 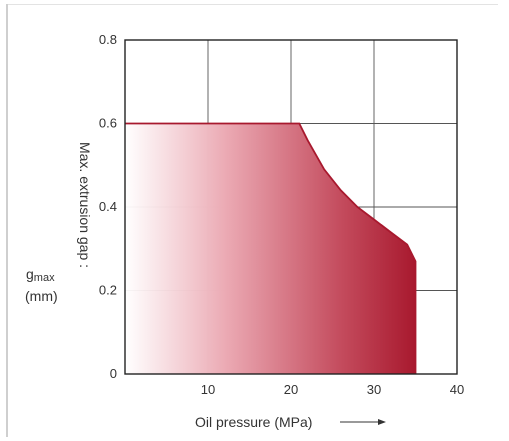 I want to click on y-tick-label: 0, so click(x=113, y=373).